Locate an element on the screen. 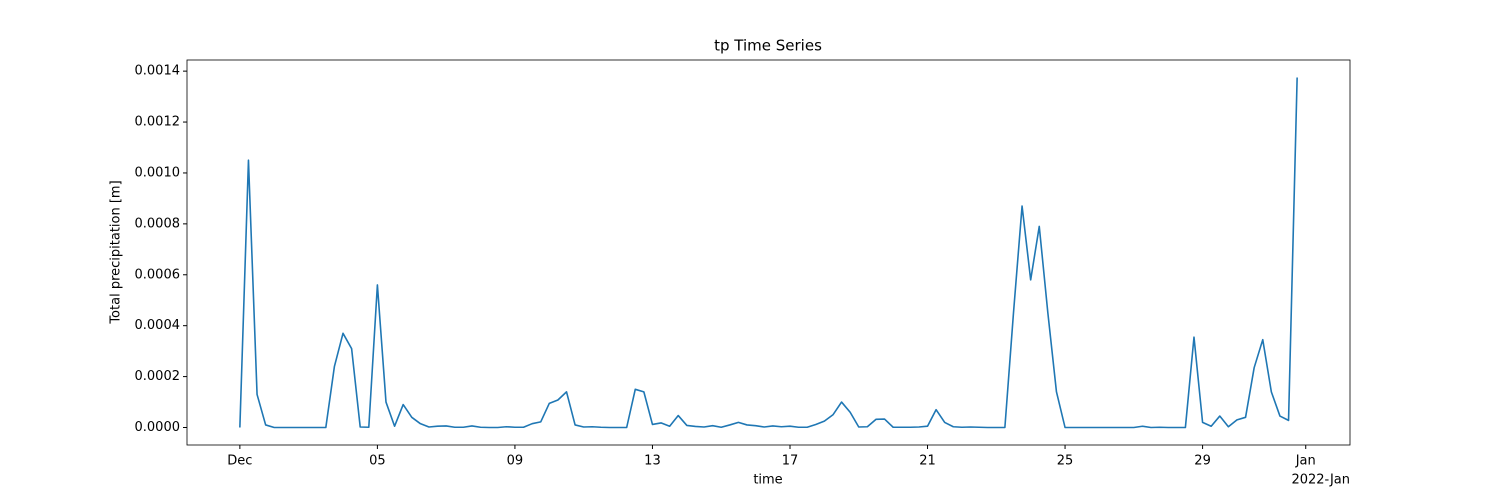 This screenshot has width=1500, height=500. y-tick-label: 0.0012 is located at coordinates (158, 122).